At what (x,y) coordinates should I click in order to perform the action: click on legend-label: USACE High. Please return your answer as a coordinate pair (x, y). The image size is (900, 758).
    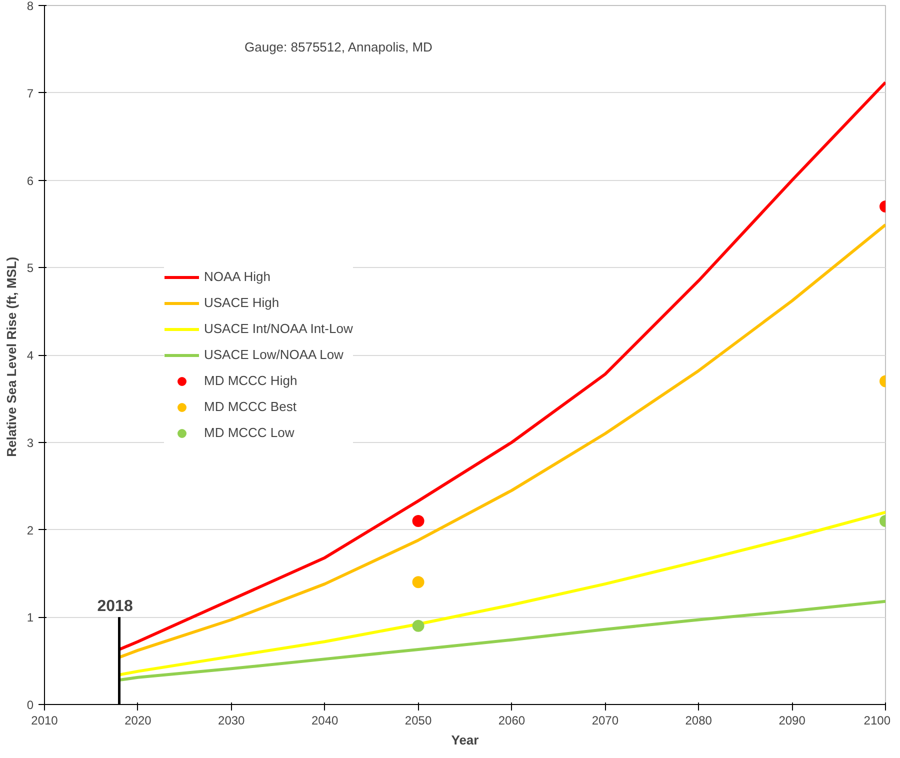
    Looking at the image, I should click on (242, 302).